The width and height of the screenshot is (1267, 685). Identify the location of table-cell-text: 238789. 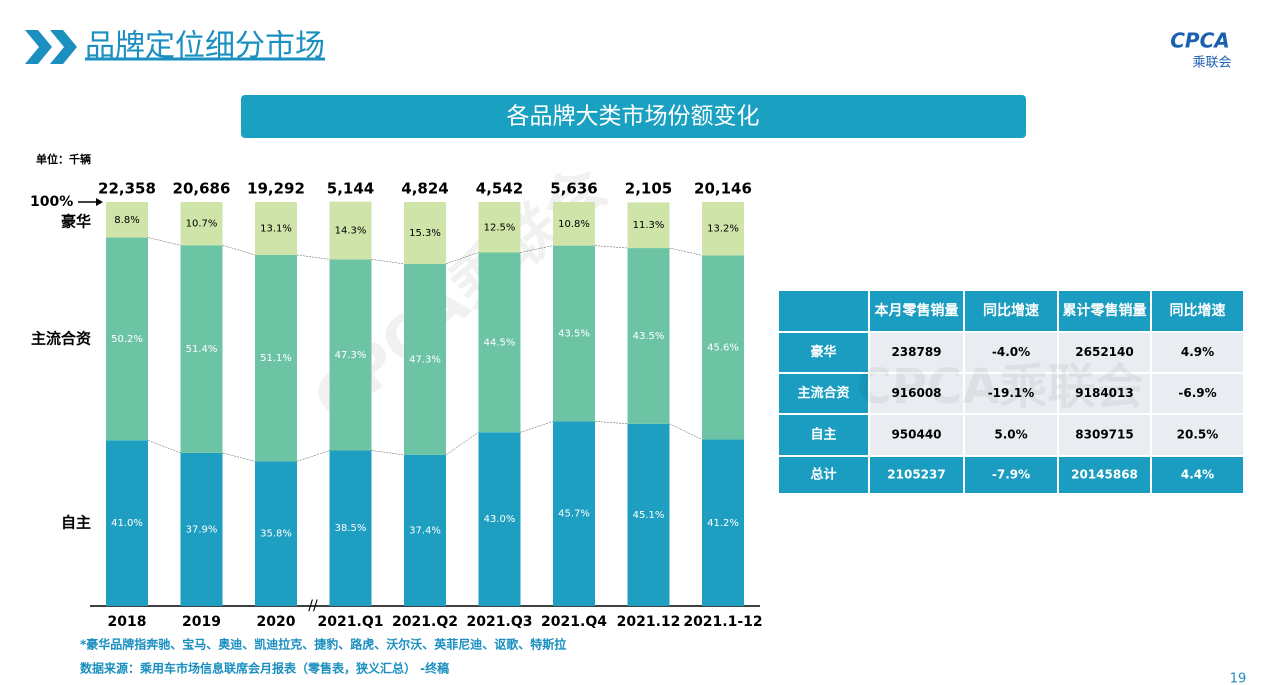
(916, 352).